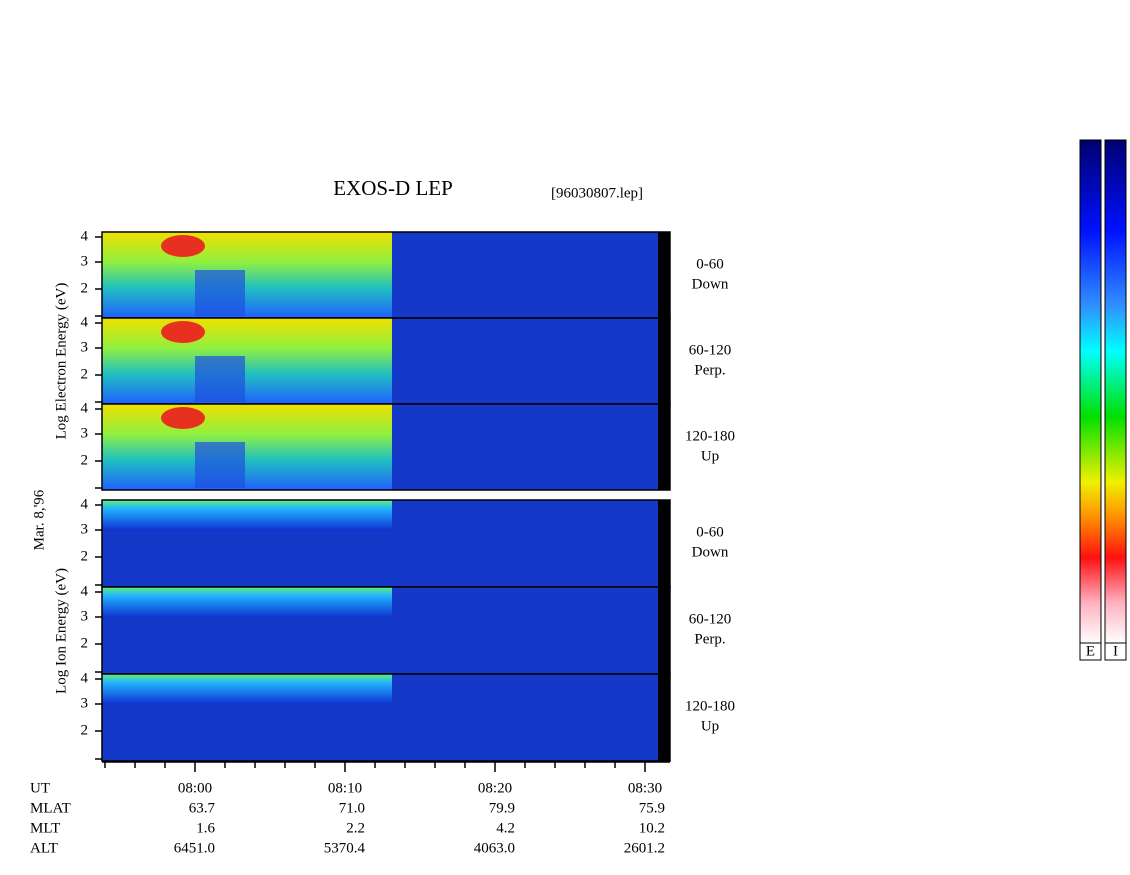 The height and width of the screenshot is (875, 1130). I want to click on title: EXOS-D LEP, so click(393, 188).